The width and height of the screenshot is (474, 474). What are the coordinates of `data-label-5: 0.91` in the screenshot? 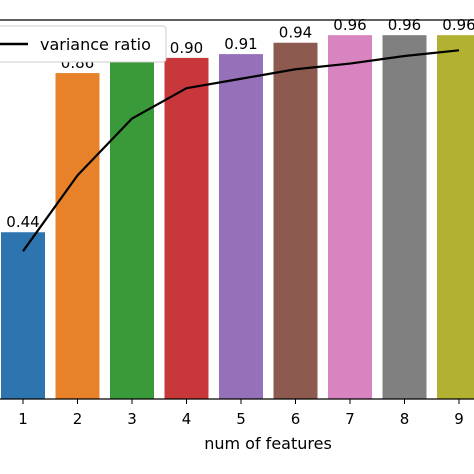 It's located at (240, 44).